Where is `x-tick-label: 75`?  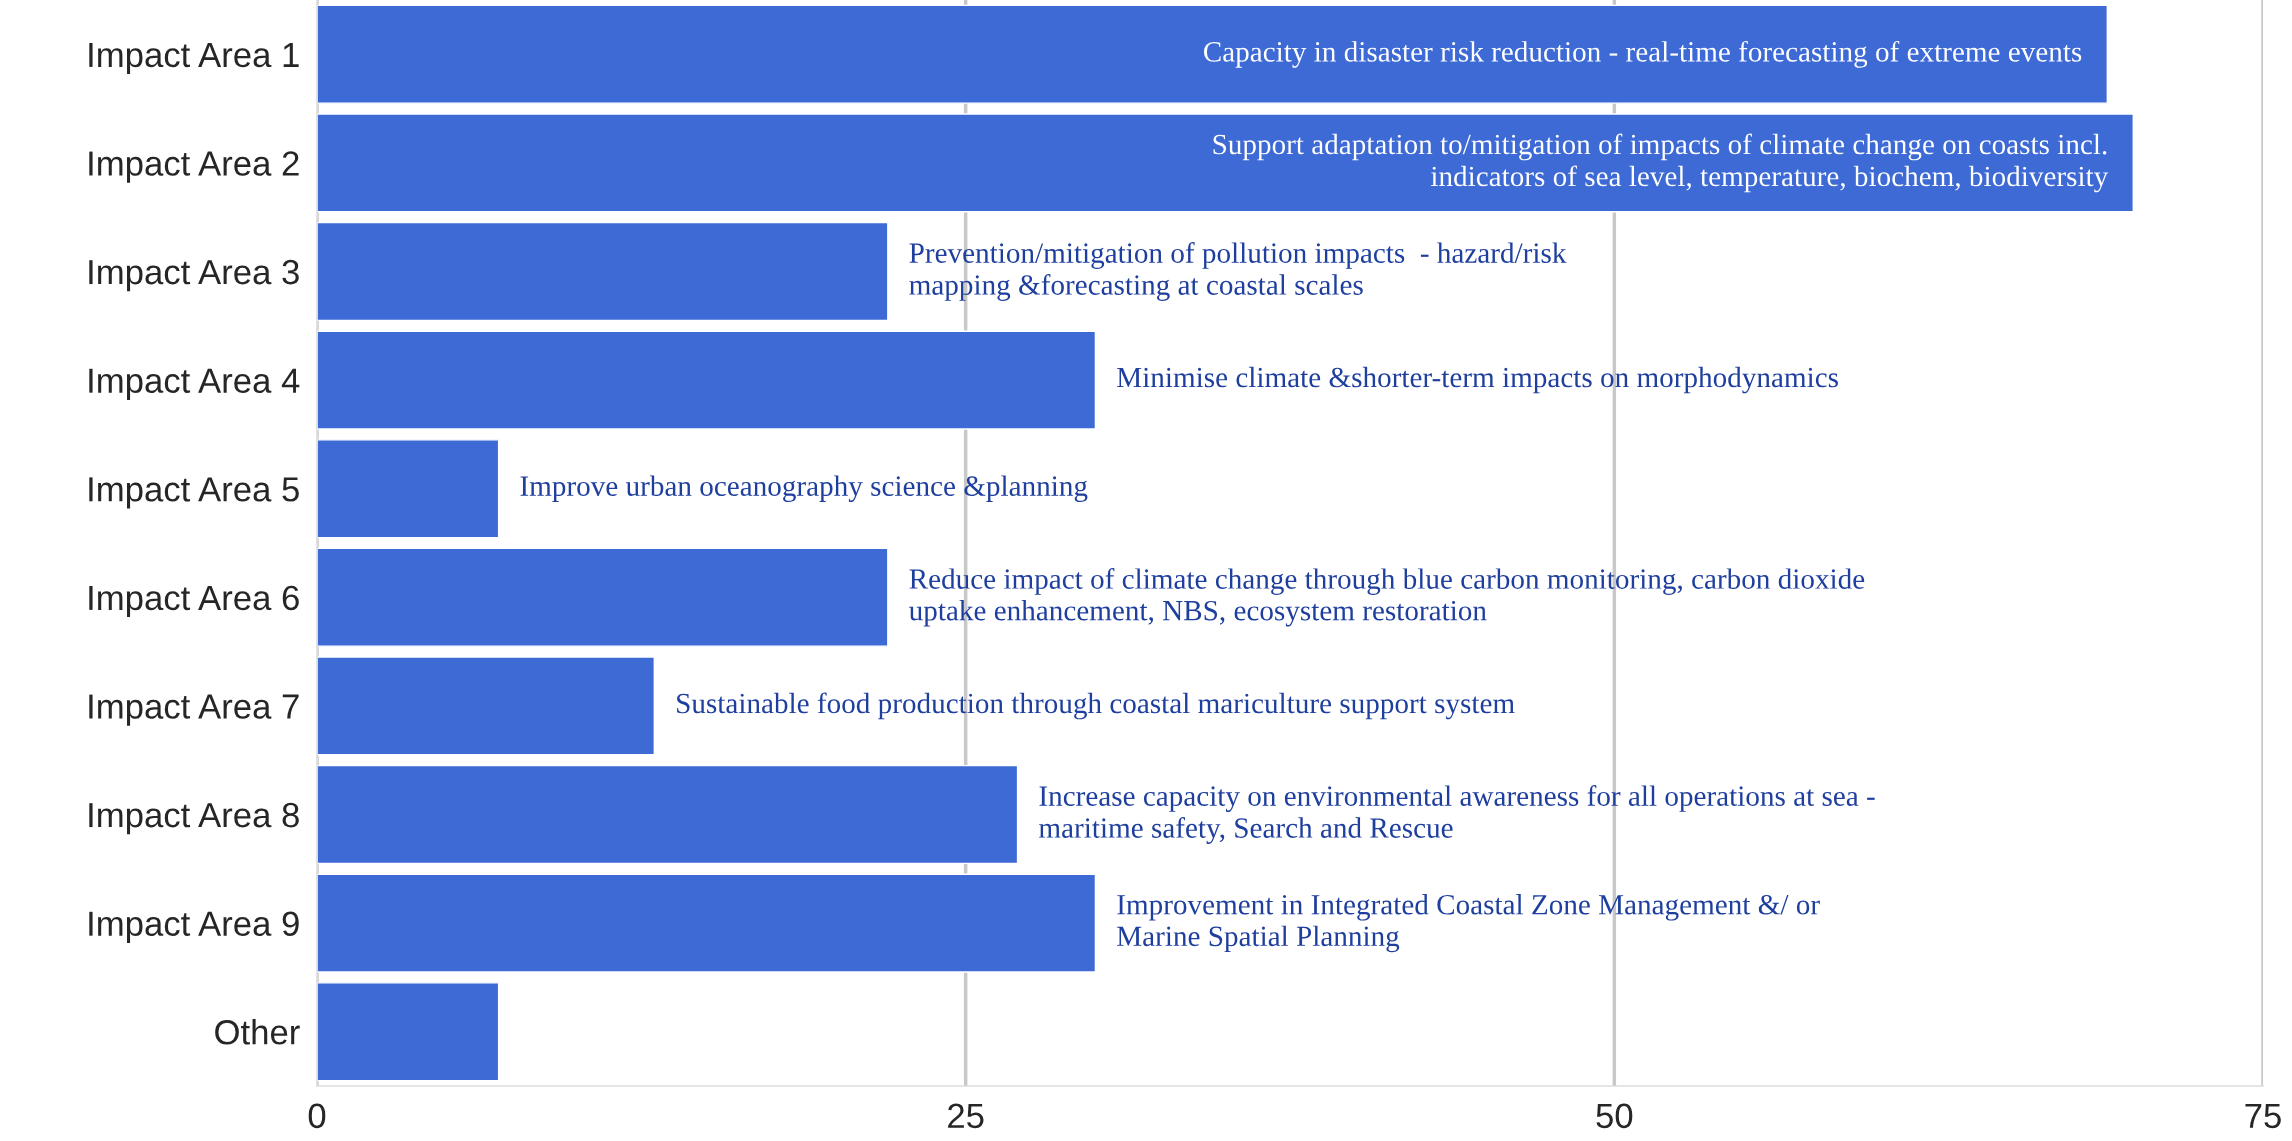 x-tick-label: 75 is located at coordinates (2263, 1116).